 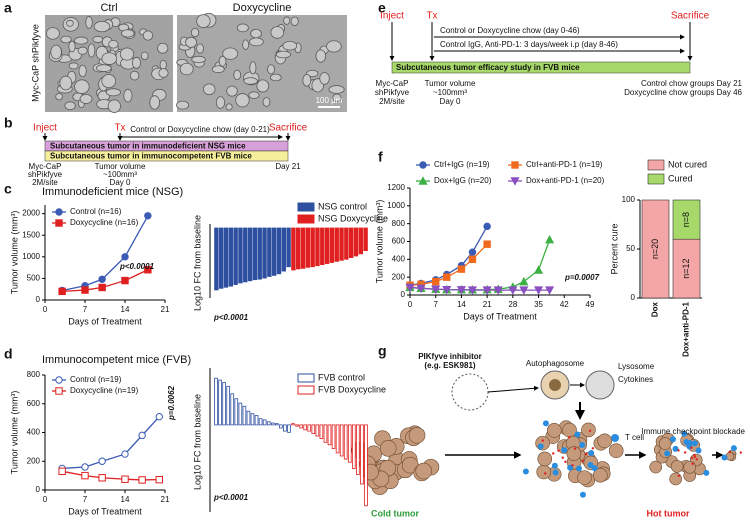 What do you see at coordinates (655, 309) in the screenshot?
I see `x-tick-label: Dox` at bounding box center [655, 309].